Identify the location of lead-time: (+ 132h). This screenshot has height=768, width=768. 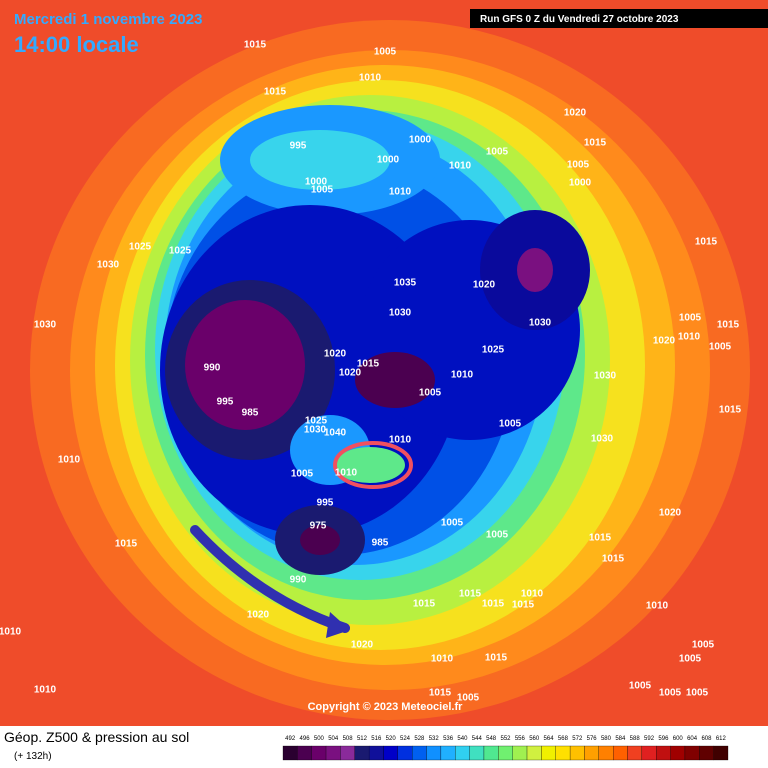
(33, 756).